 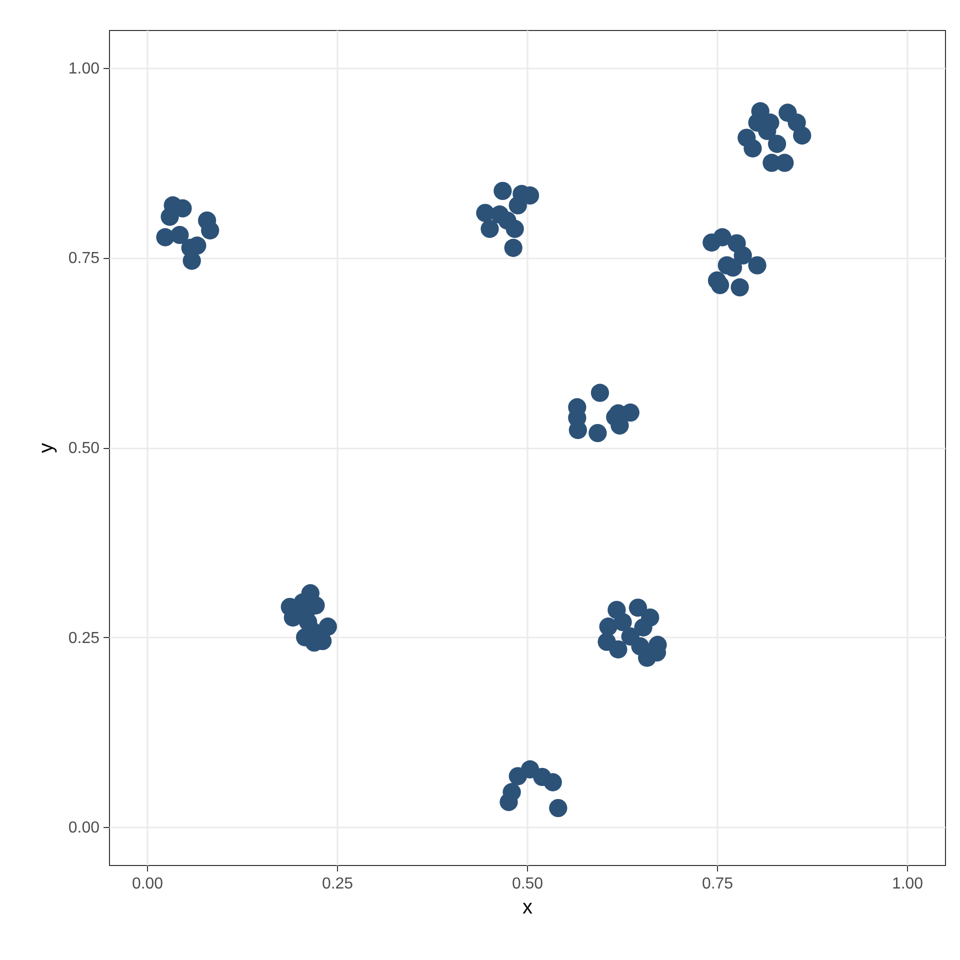 I want to click on y-axis-title: y, so click(x=46, y=448).